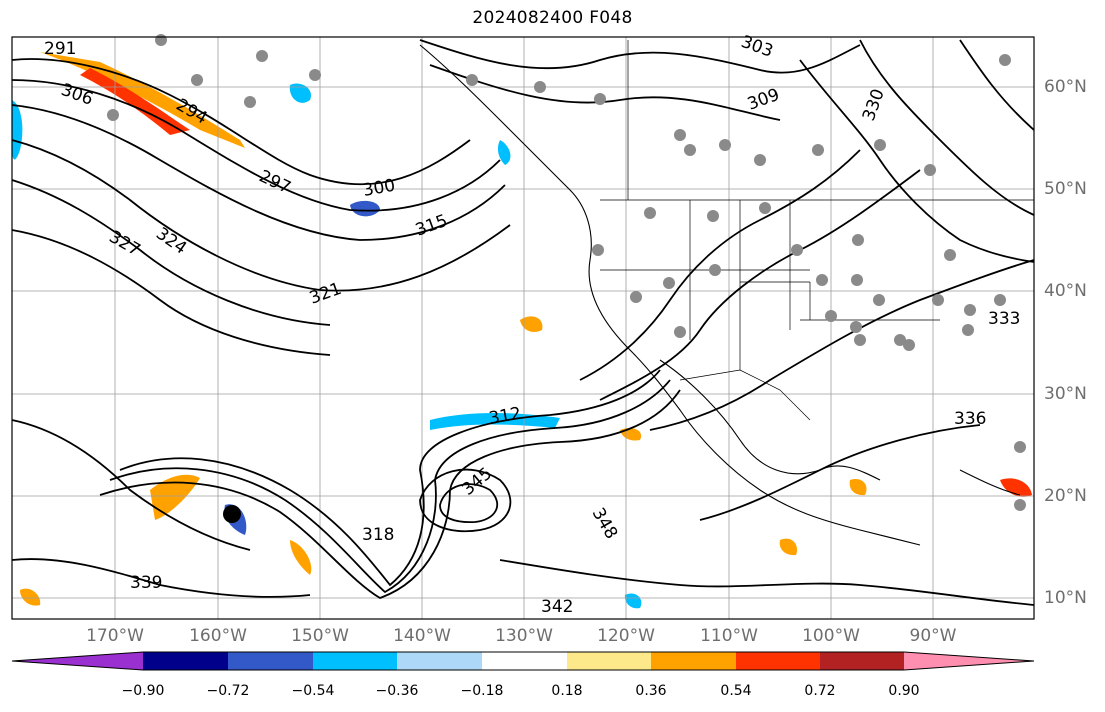 Image resolution: width=1105 pixels, height=712 pixels. I want to click on colorbar-tick-label: −0.18, so click(482, 691).